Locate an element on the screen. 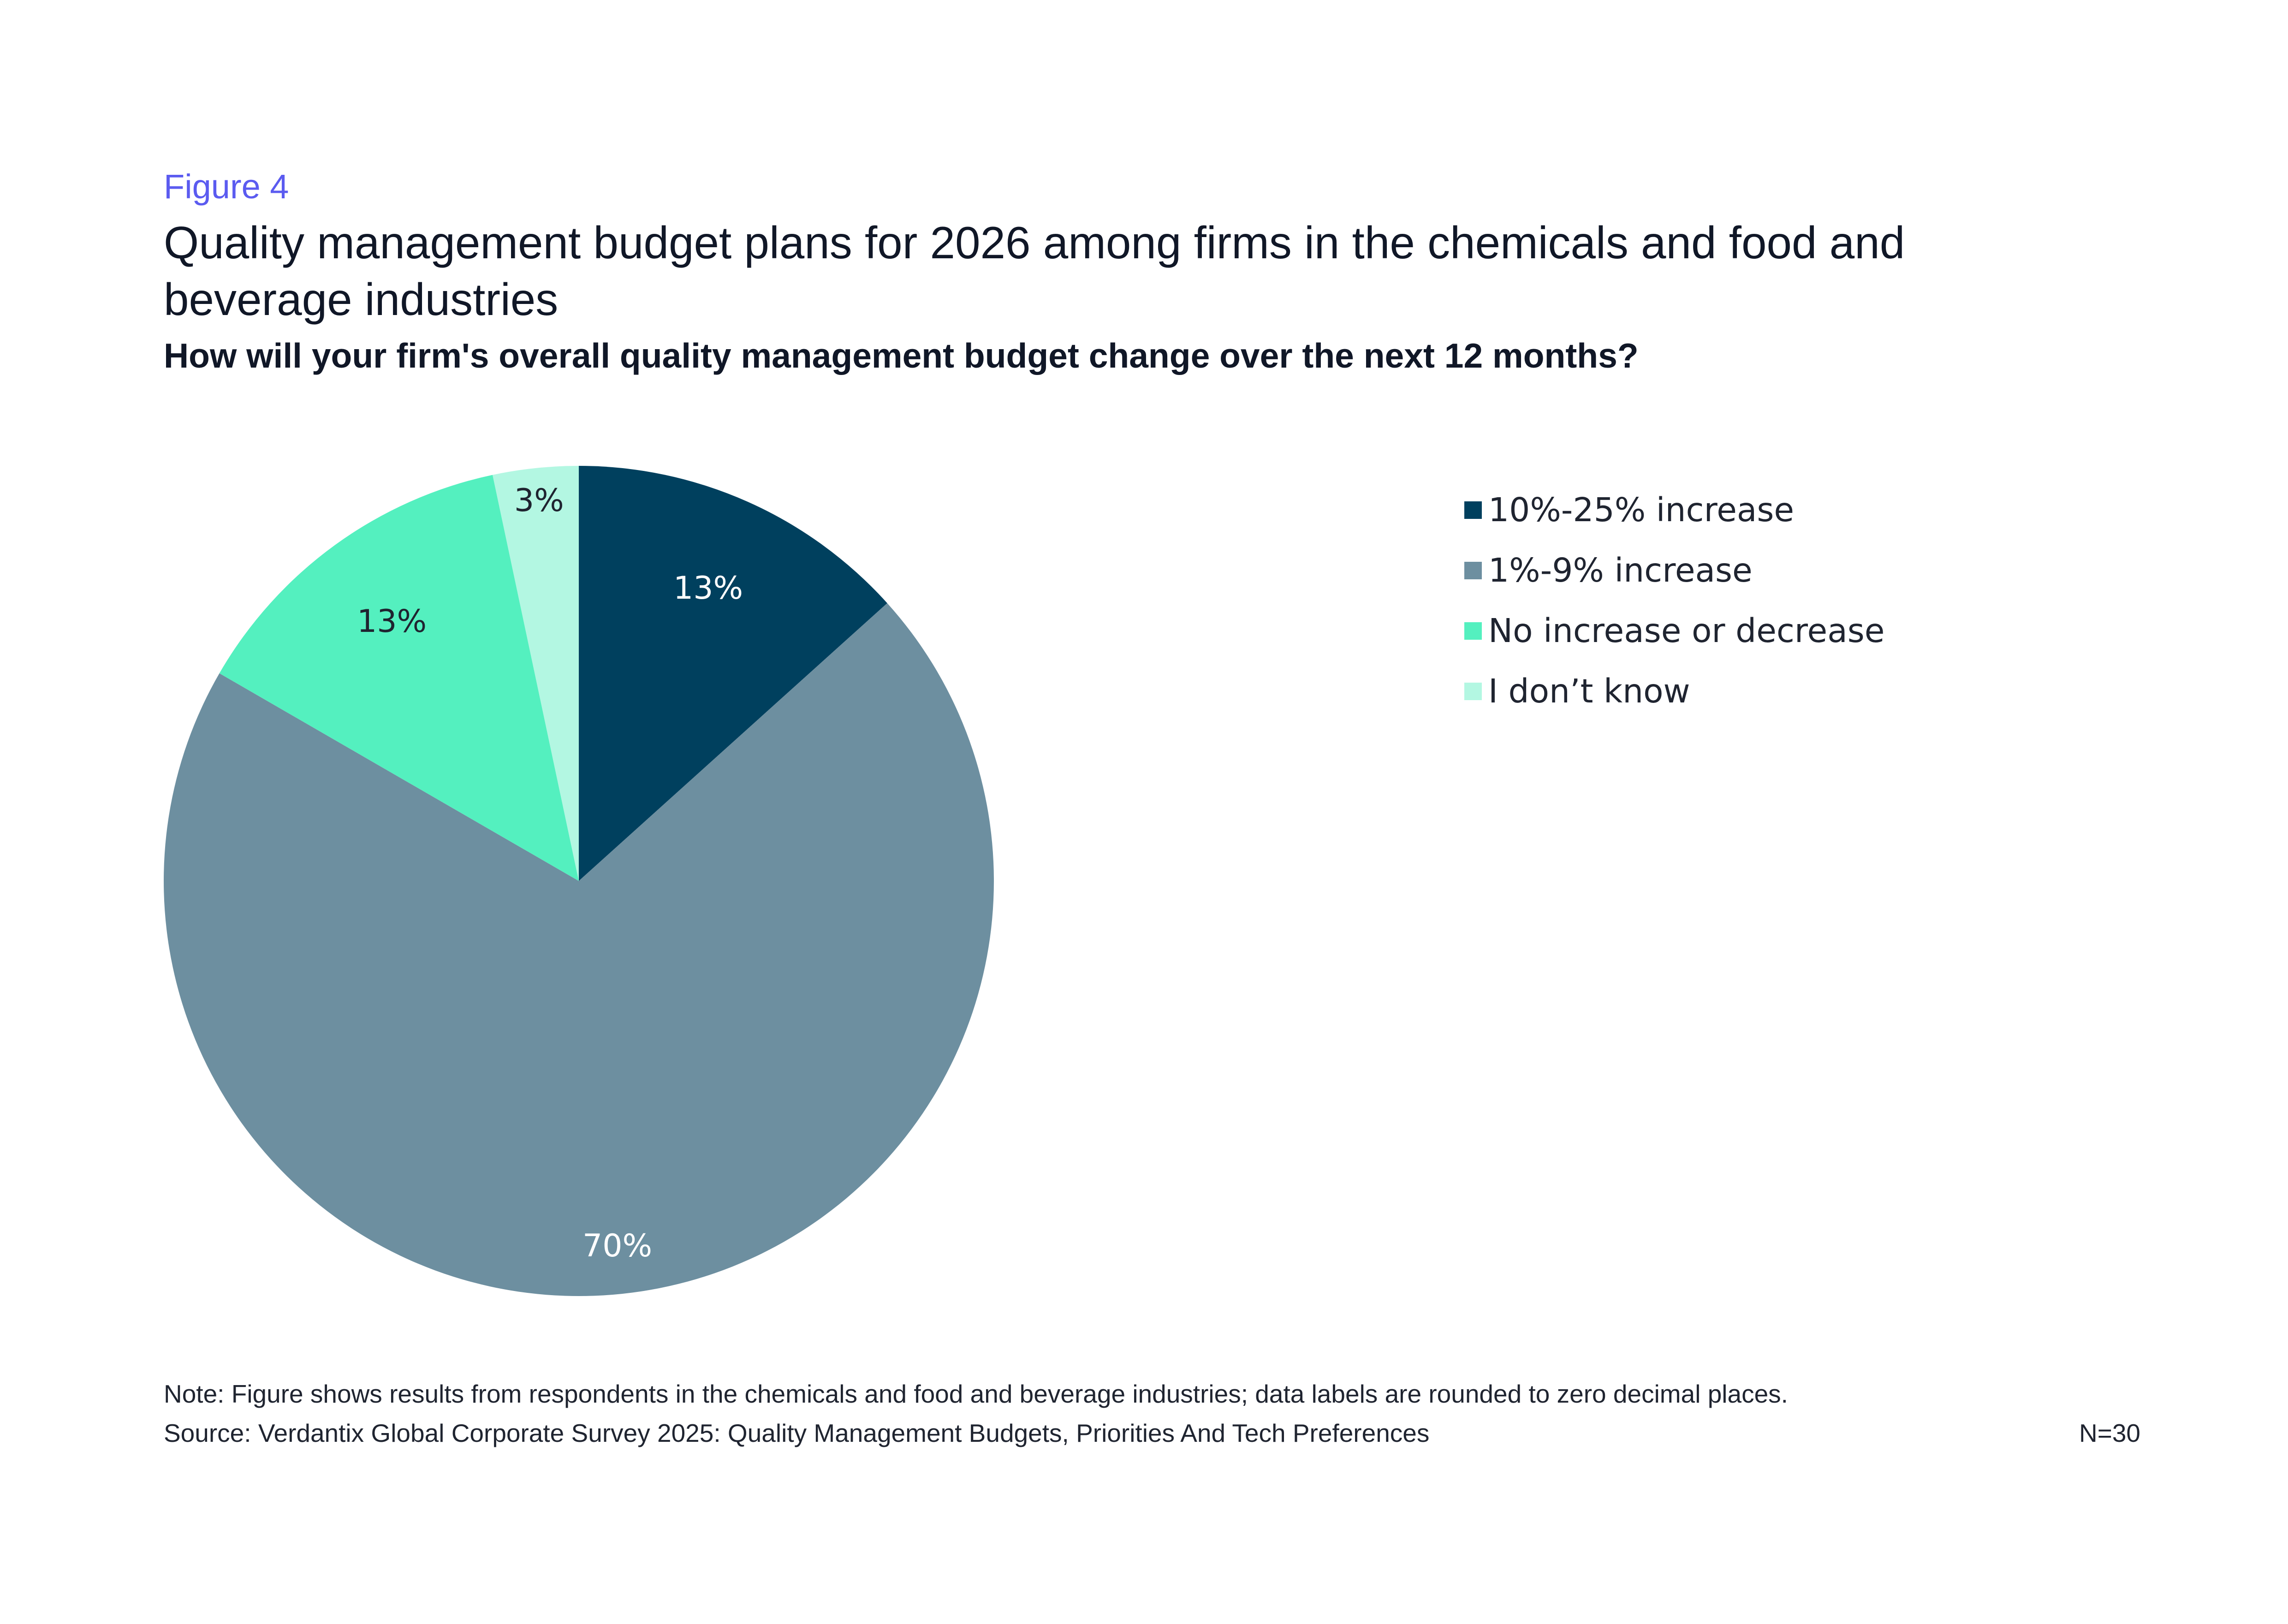 This screenshot has width=2288, height=1624. legend-item: I don’t know is located at coordinates (1674, 691).